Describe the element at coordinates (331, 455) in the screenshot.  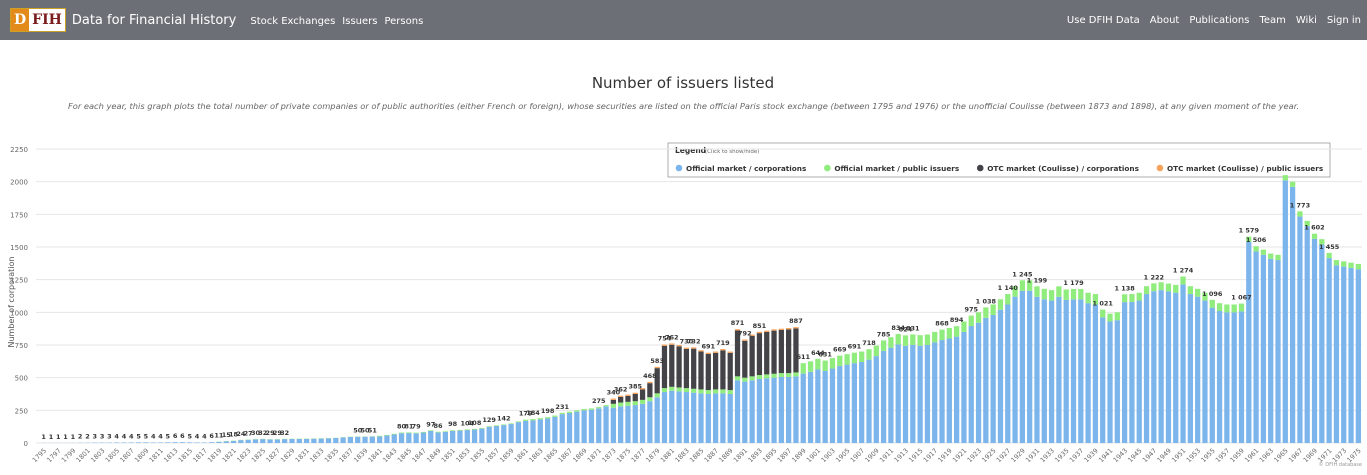
I see `x-tick-label: 1835` at that location.